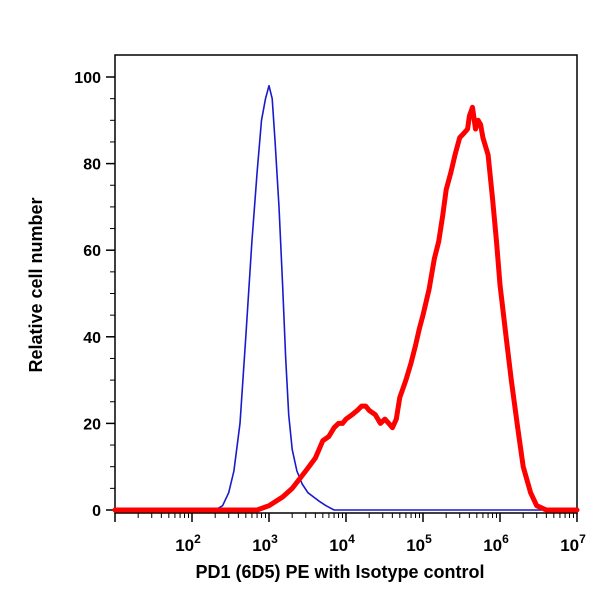 This screenshot has width=600, height=600. Describe the element at coordinates (87, 78) in the screenshot. I see `y-tick-label: 100` at that location.